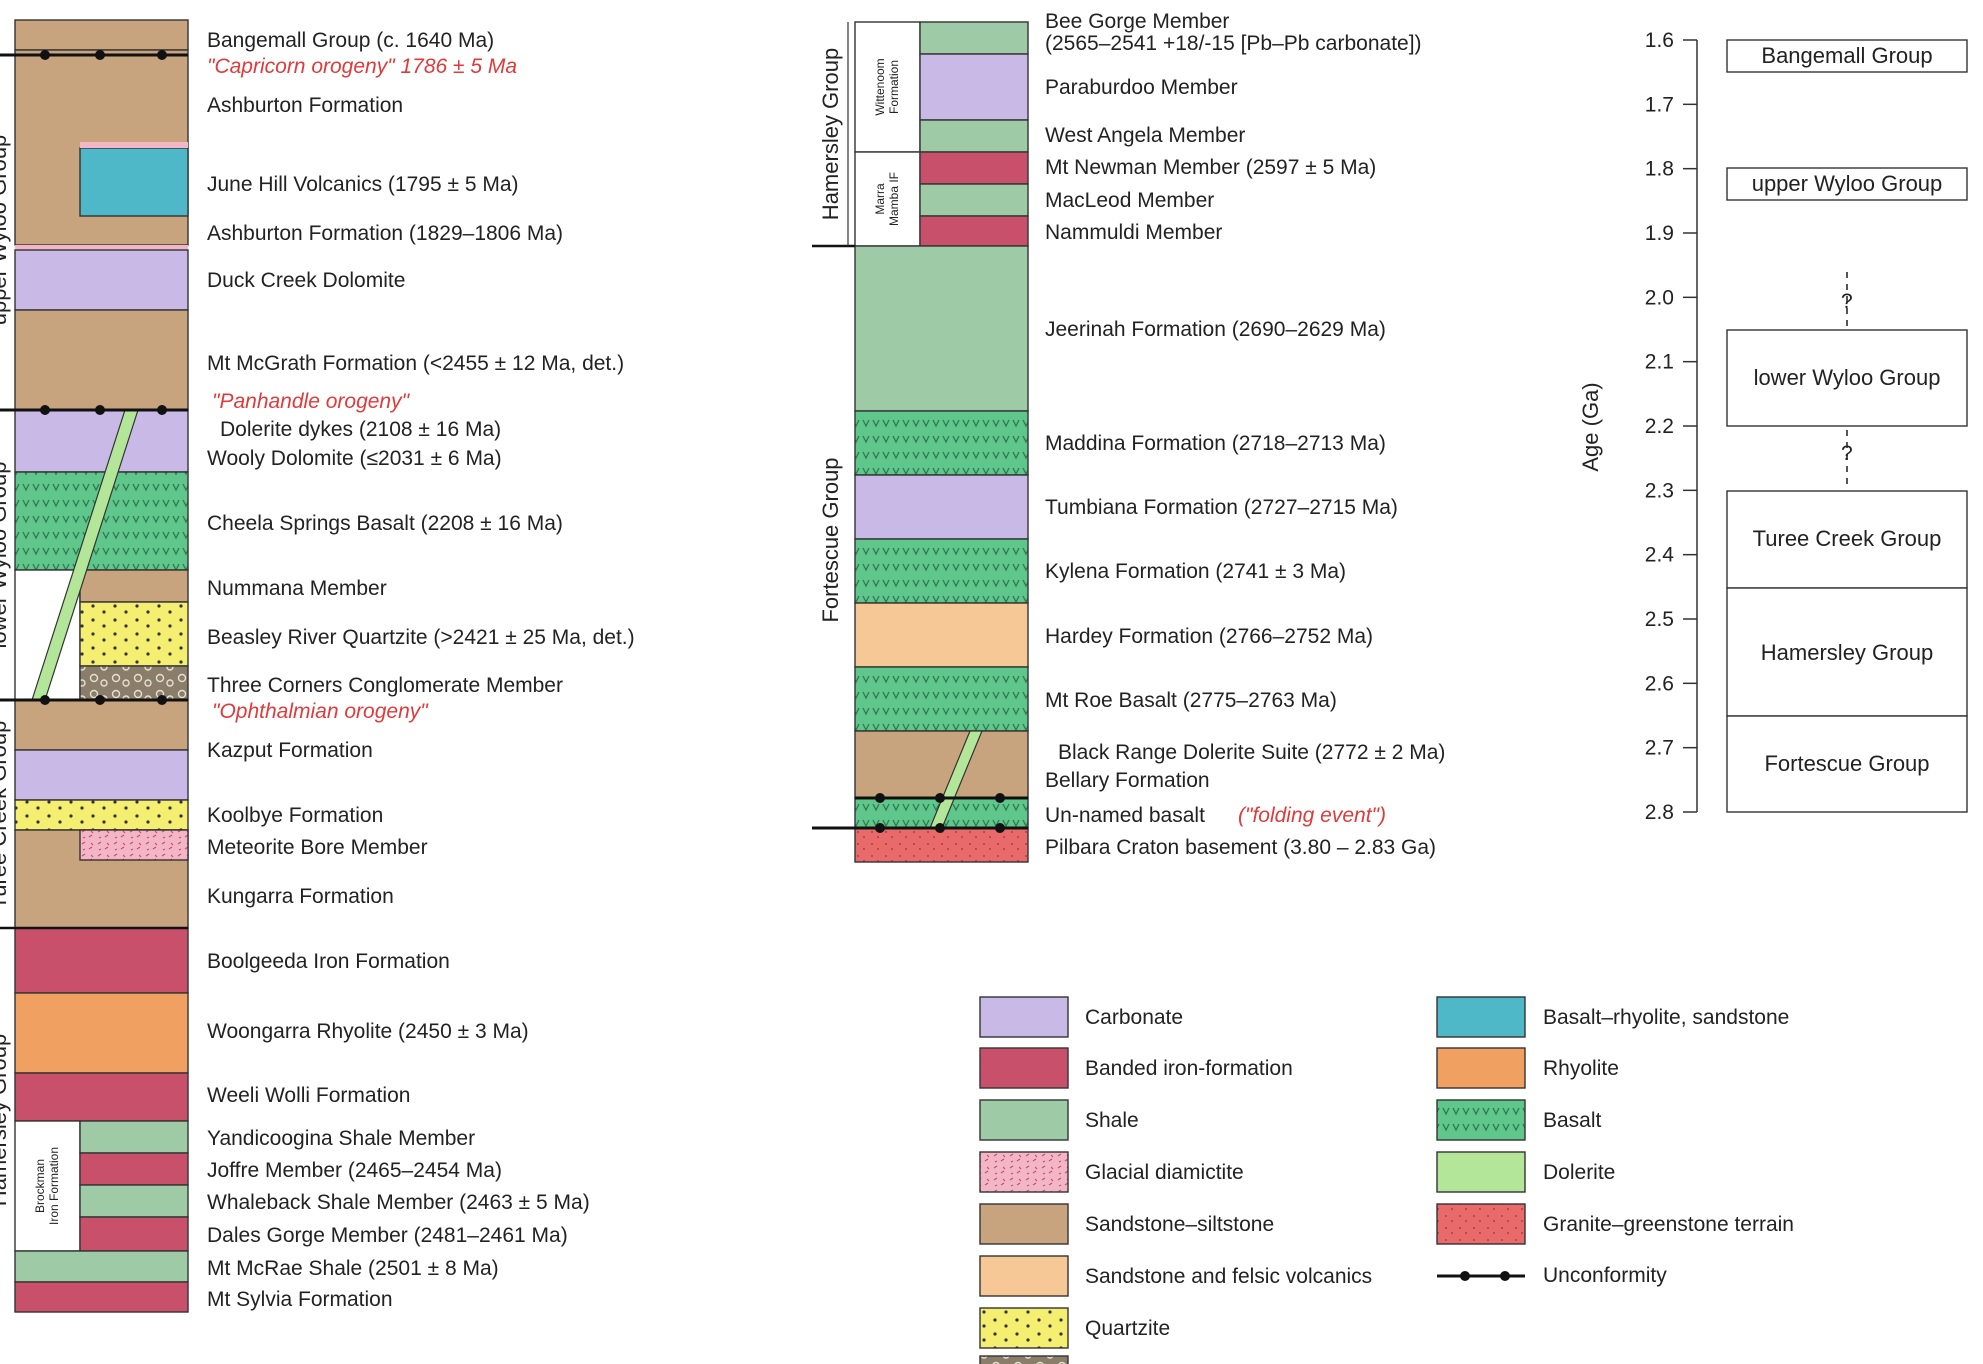 Image resolution: width=1983 pixels, height=1364 pixels. I want to click on yandicoogina-shale-block, so click(134, 1137).